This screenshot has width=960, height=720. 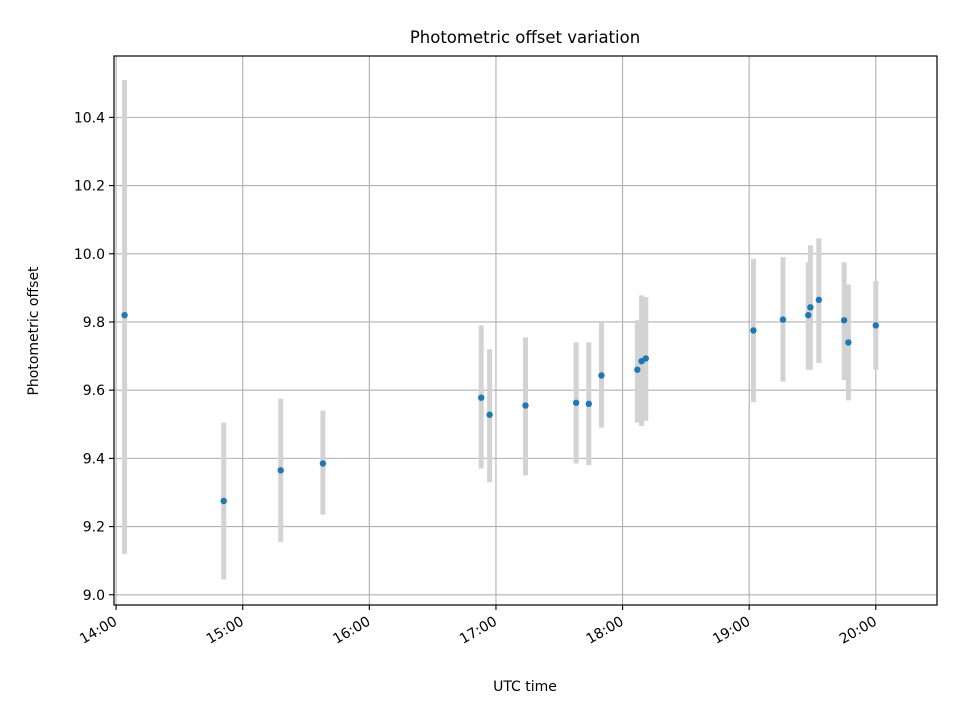 What do you see at coordinates (94, 391) in the screenshot?
I see `y-tick-label: 9.6` at bounding box center [94, 391].